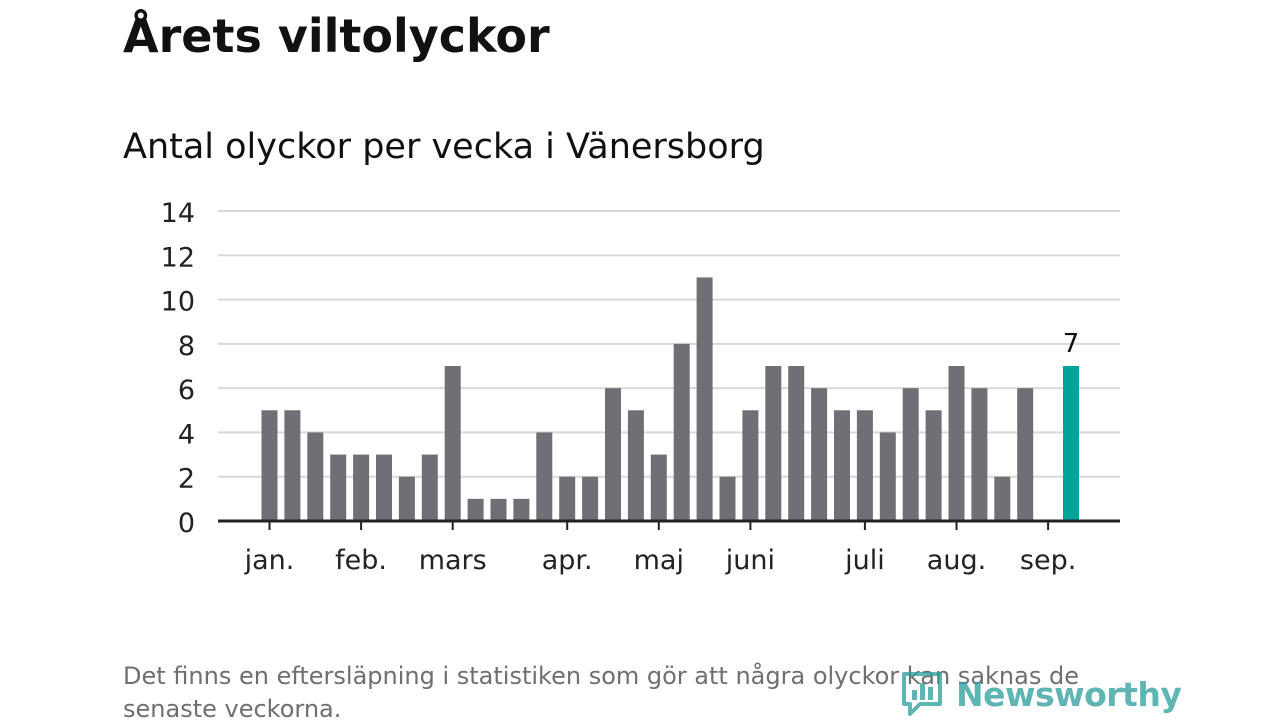 This screenshot has height=720, width=1280. I want to click on x-tick-label: juli, so click(864, 560).